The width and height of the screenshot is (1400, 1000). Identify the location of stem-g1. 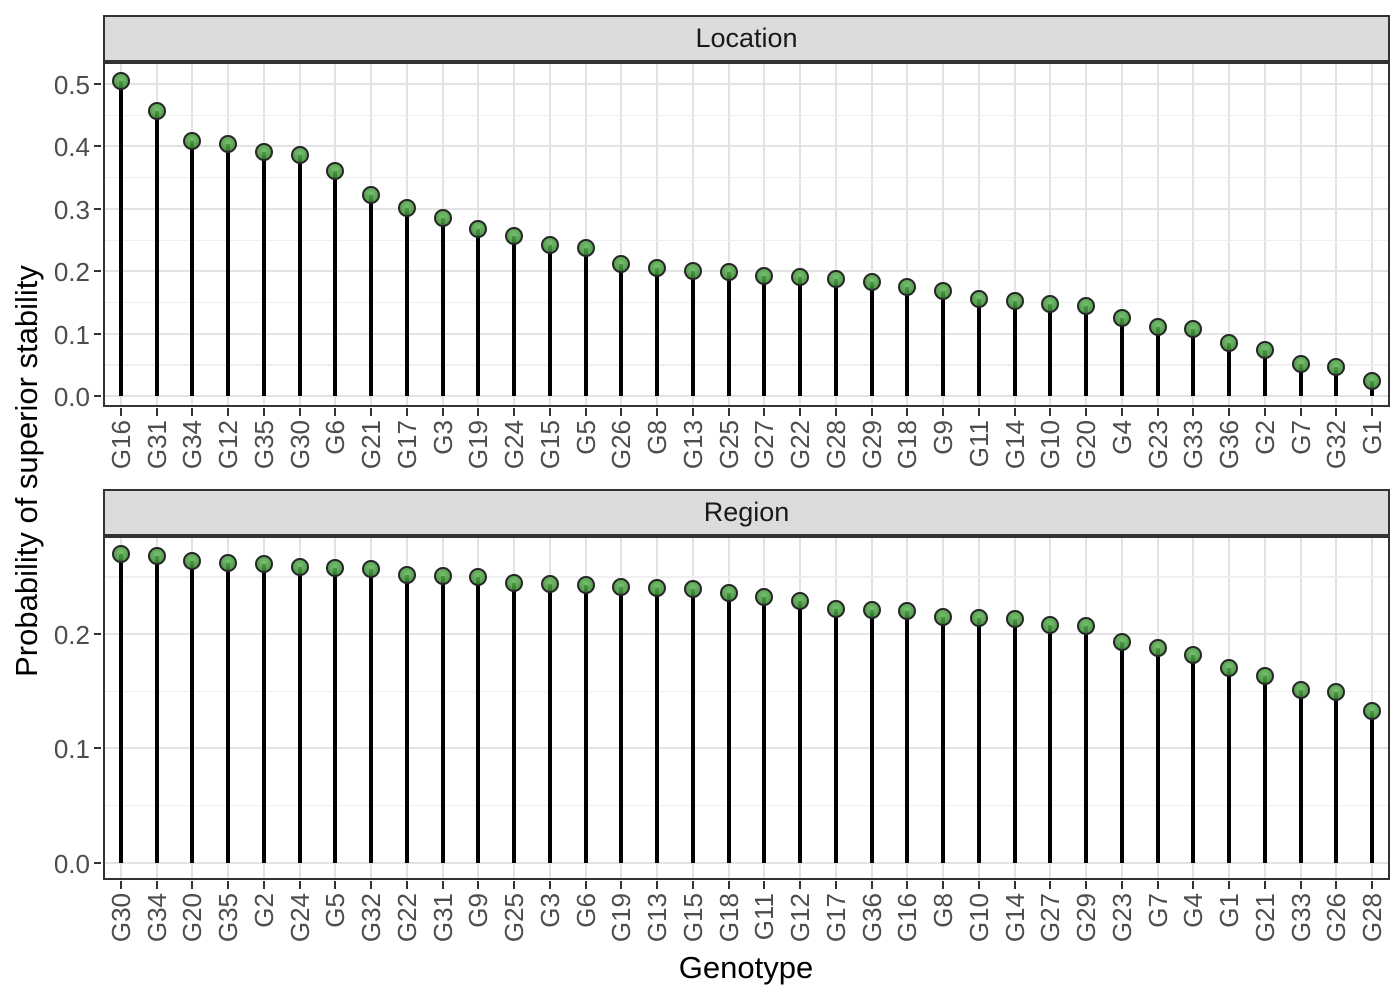
(1229, 765).